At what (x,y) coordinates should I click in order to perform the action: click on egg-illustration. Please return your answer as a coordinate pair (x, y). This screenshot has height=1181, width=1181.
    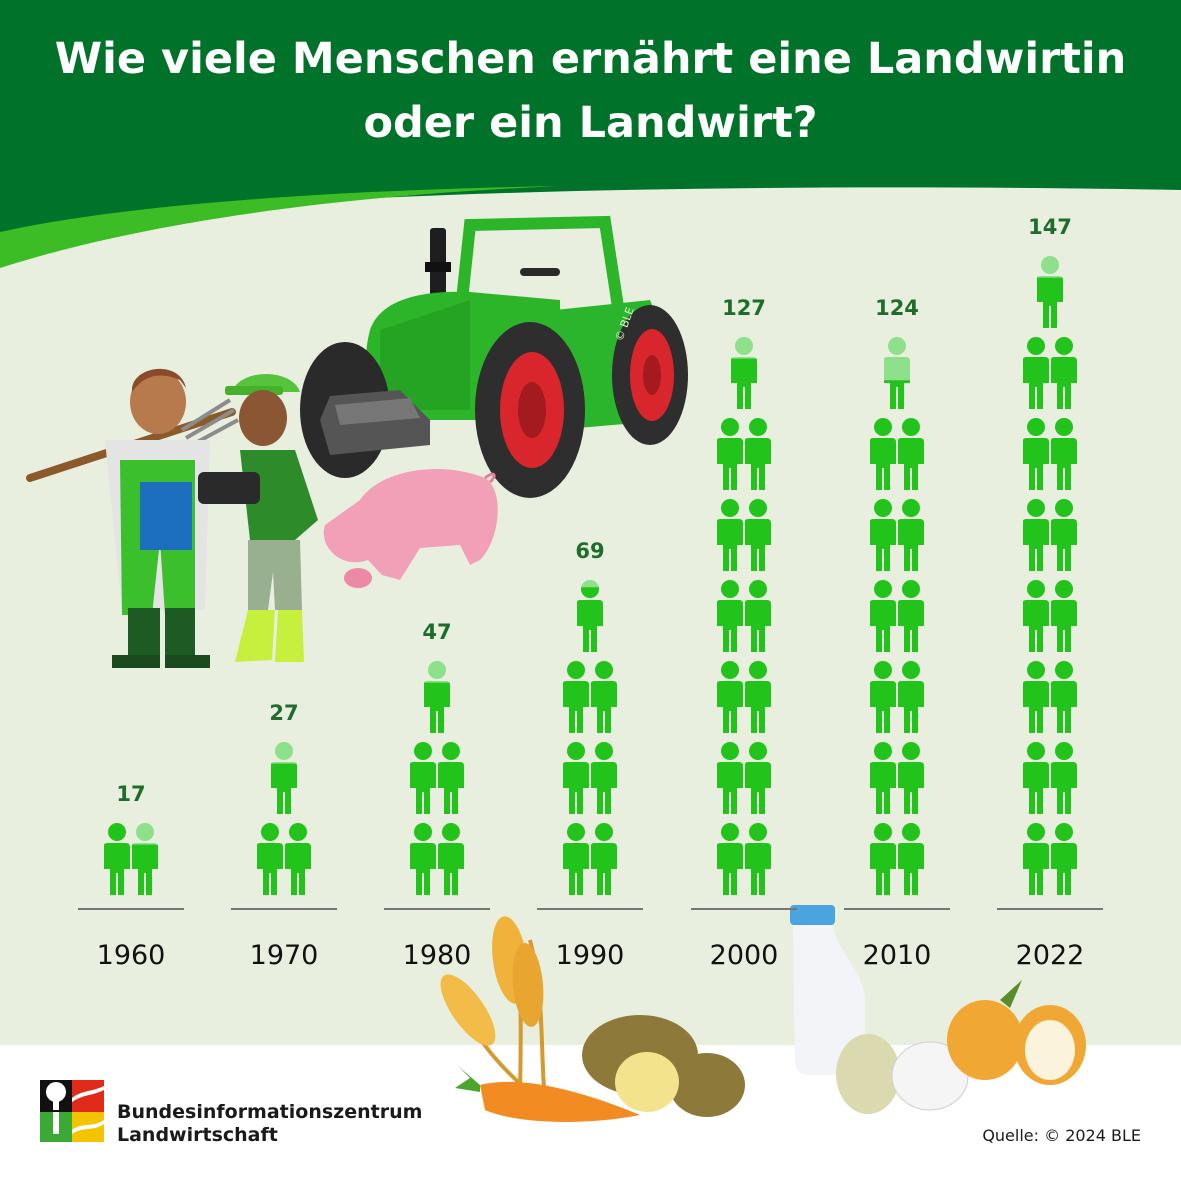
    Looking at the image, I should click on (902, 1074).